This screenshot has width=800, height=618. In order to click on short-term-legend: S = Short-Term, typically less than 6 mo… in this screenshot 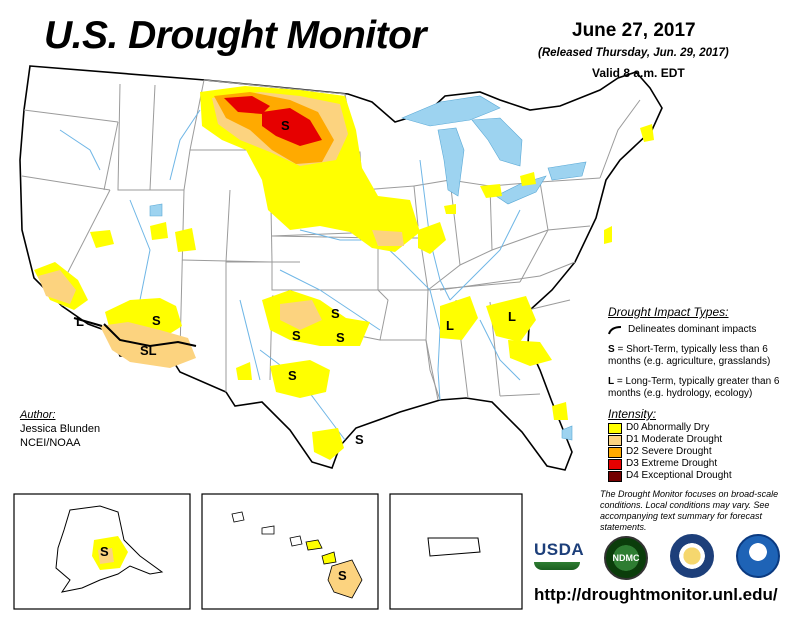, I will do `click(703, 356)`.